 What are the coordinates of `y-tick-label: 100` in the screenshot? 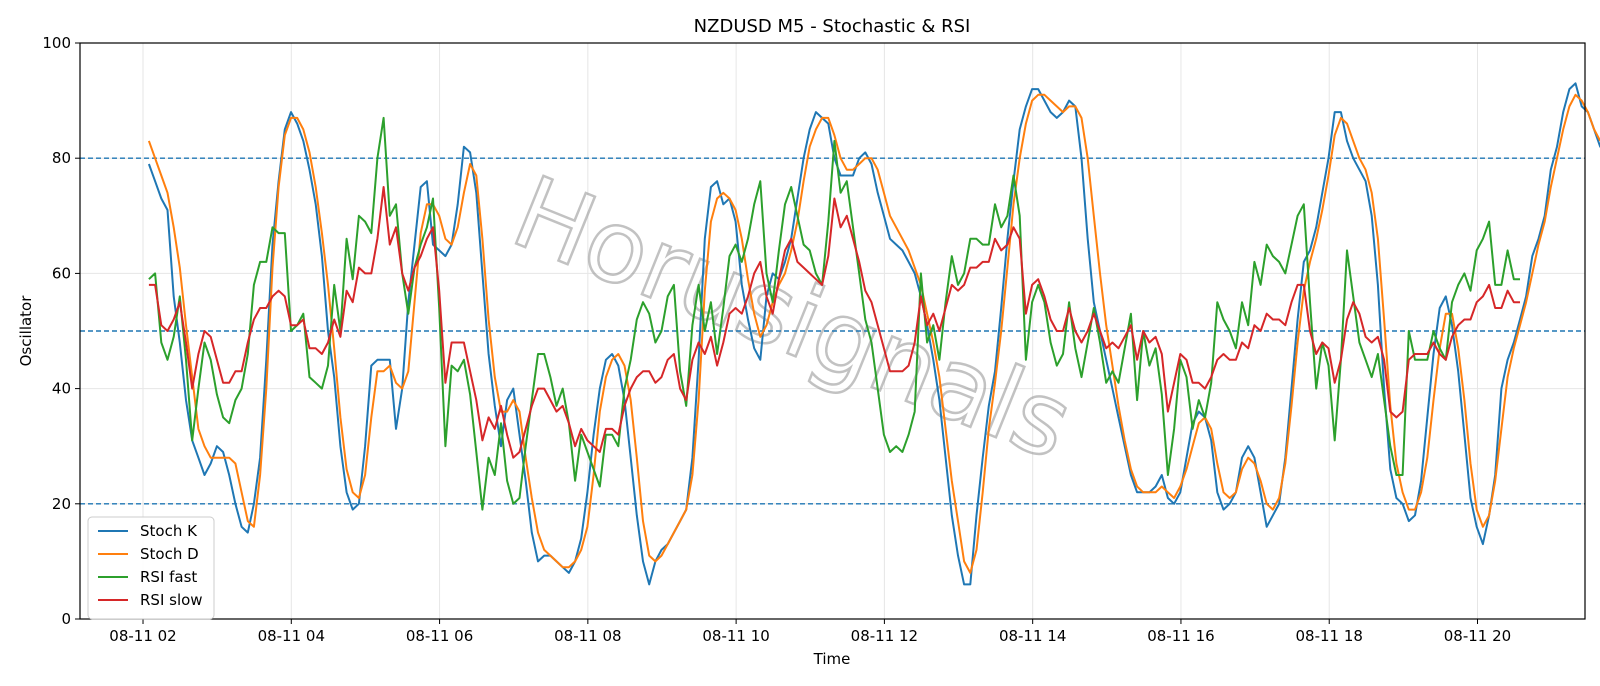 It's located at (56, 43).